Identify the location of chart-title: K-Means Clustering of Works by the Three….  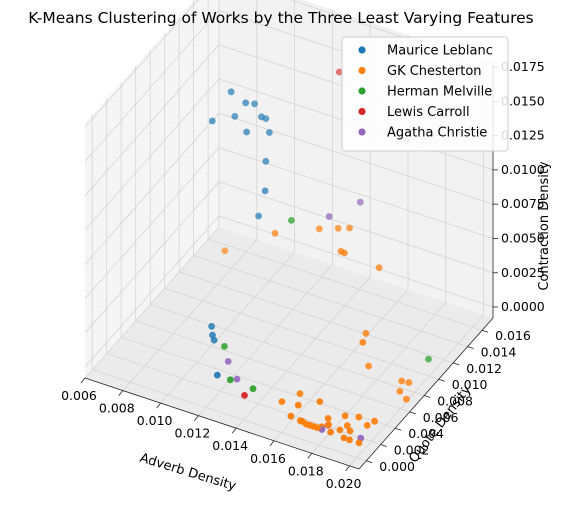
(280, 18).